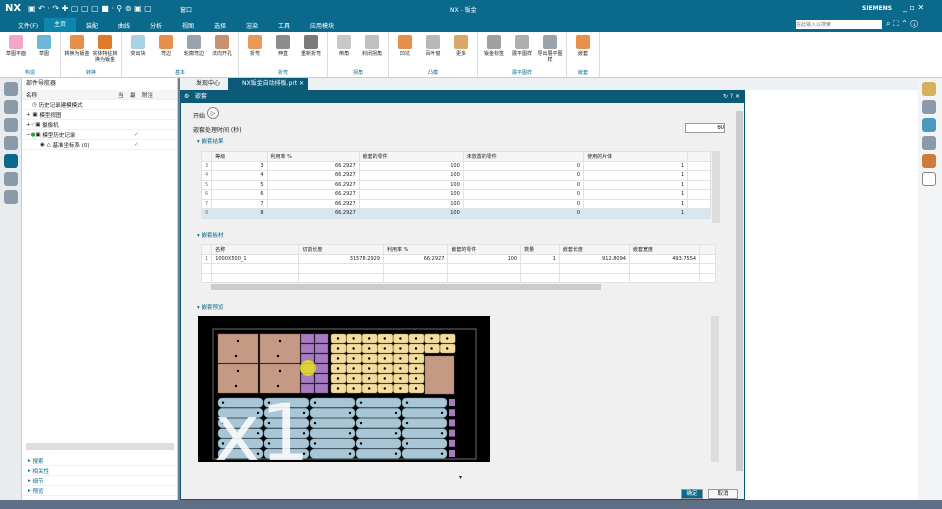  Describe the element at coordinates (100, 446) in the screenshot. I see `horizontal-scrollbar` at that location.